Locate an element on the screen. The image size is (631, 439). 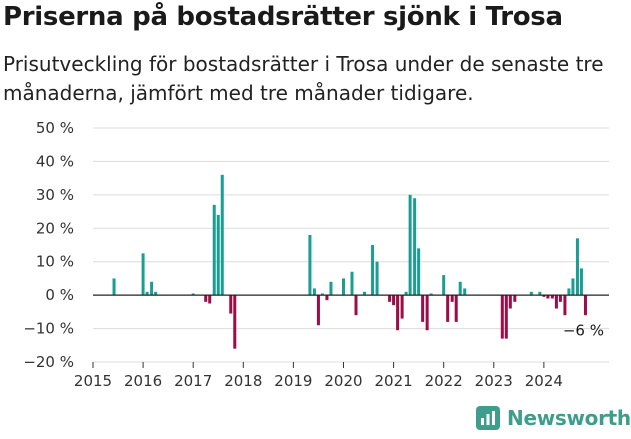
end-value-label: −6 % is located at coordinates (583, 330).